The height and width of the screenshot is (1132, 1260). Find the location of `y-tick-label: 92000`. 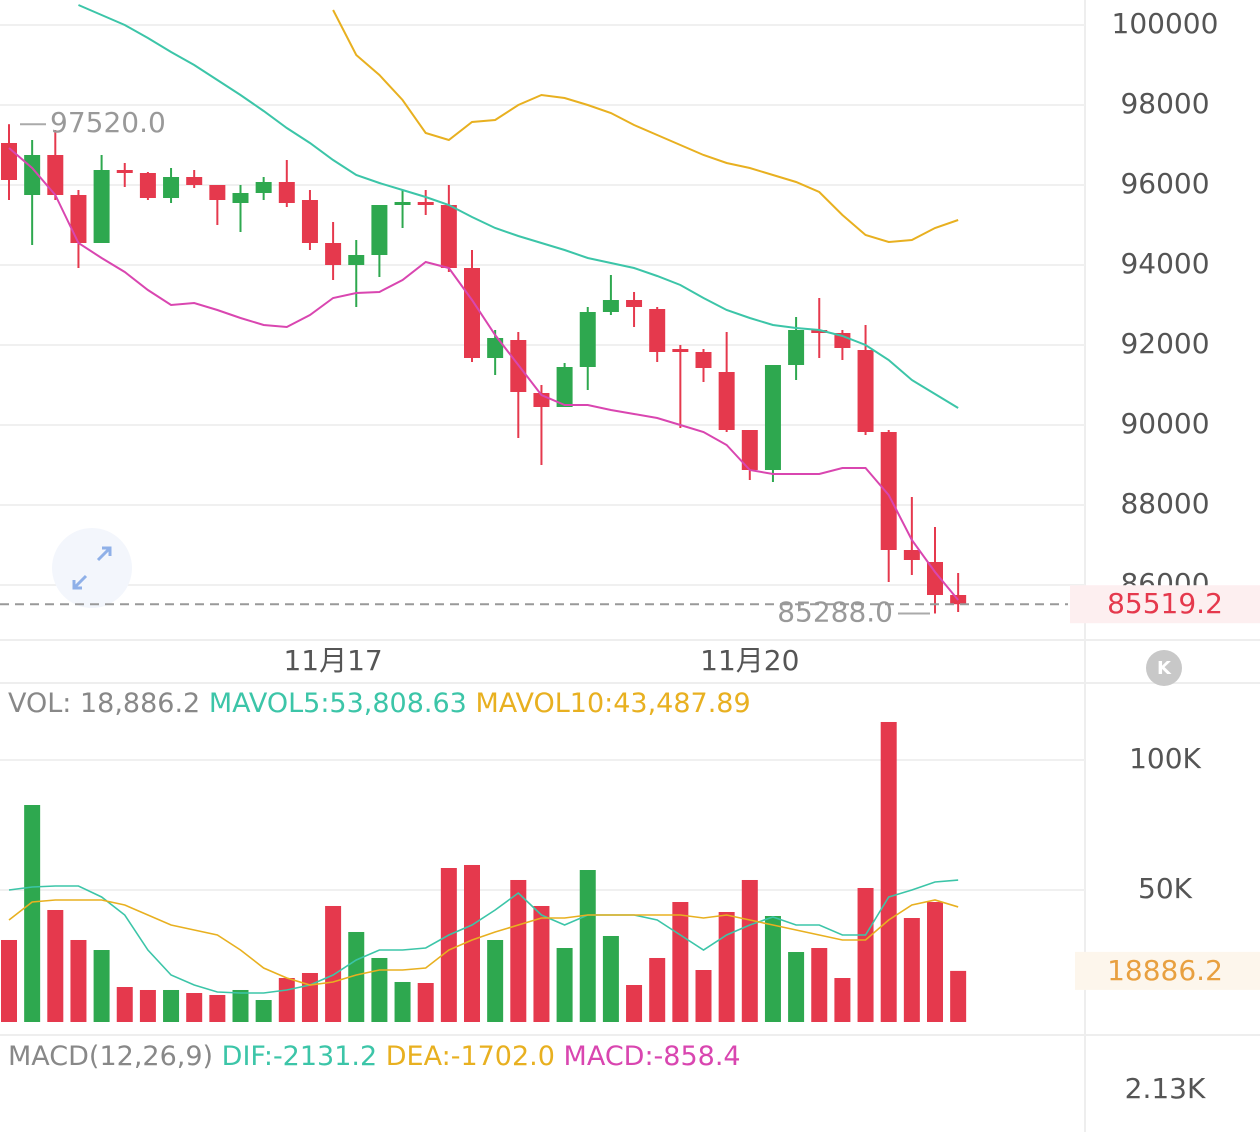

y-tick-label: 92000 is located at coordinates (1164, 343).